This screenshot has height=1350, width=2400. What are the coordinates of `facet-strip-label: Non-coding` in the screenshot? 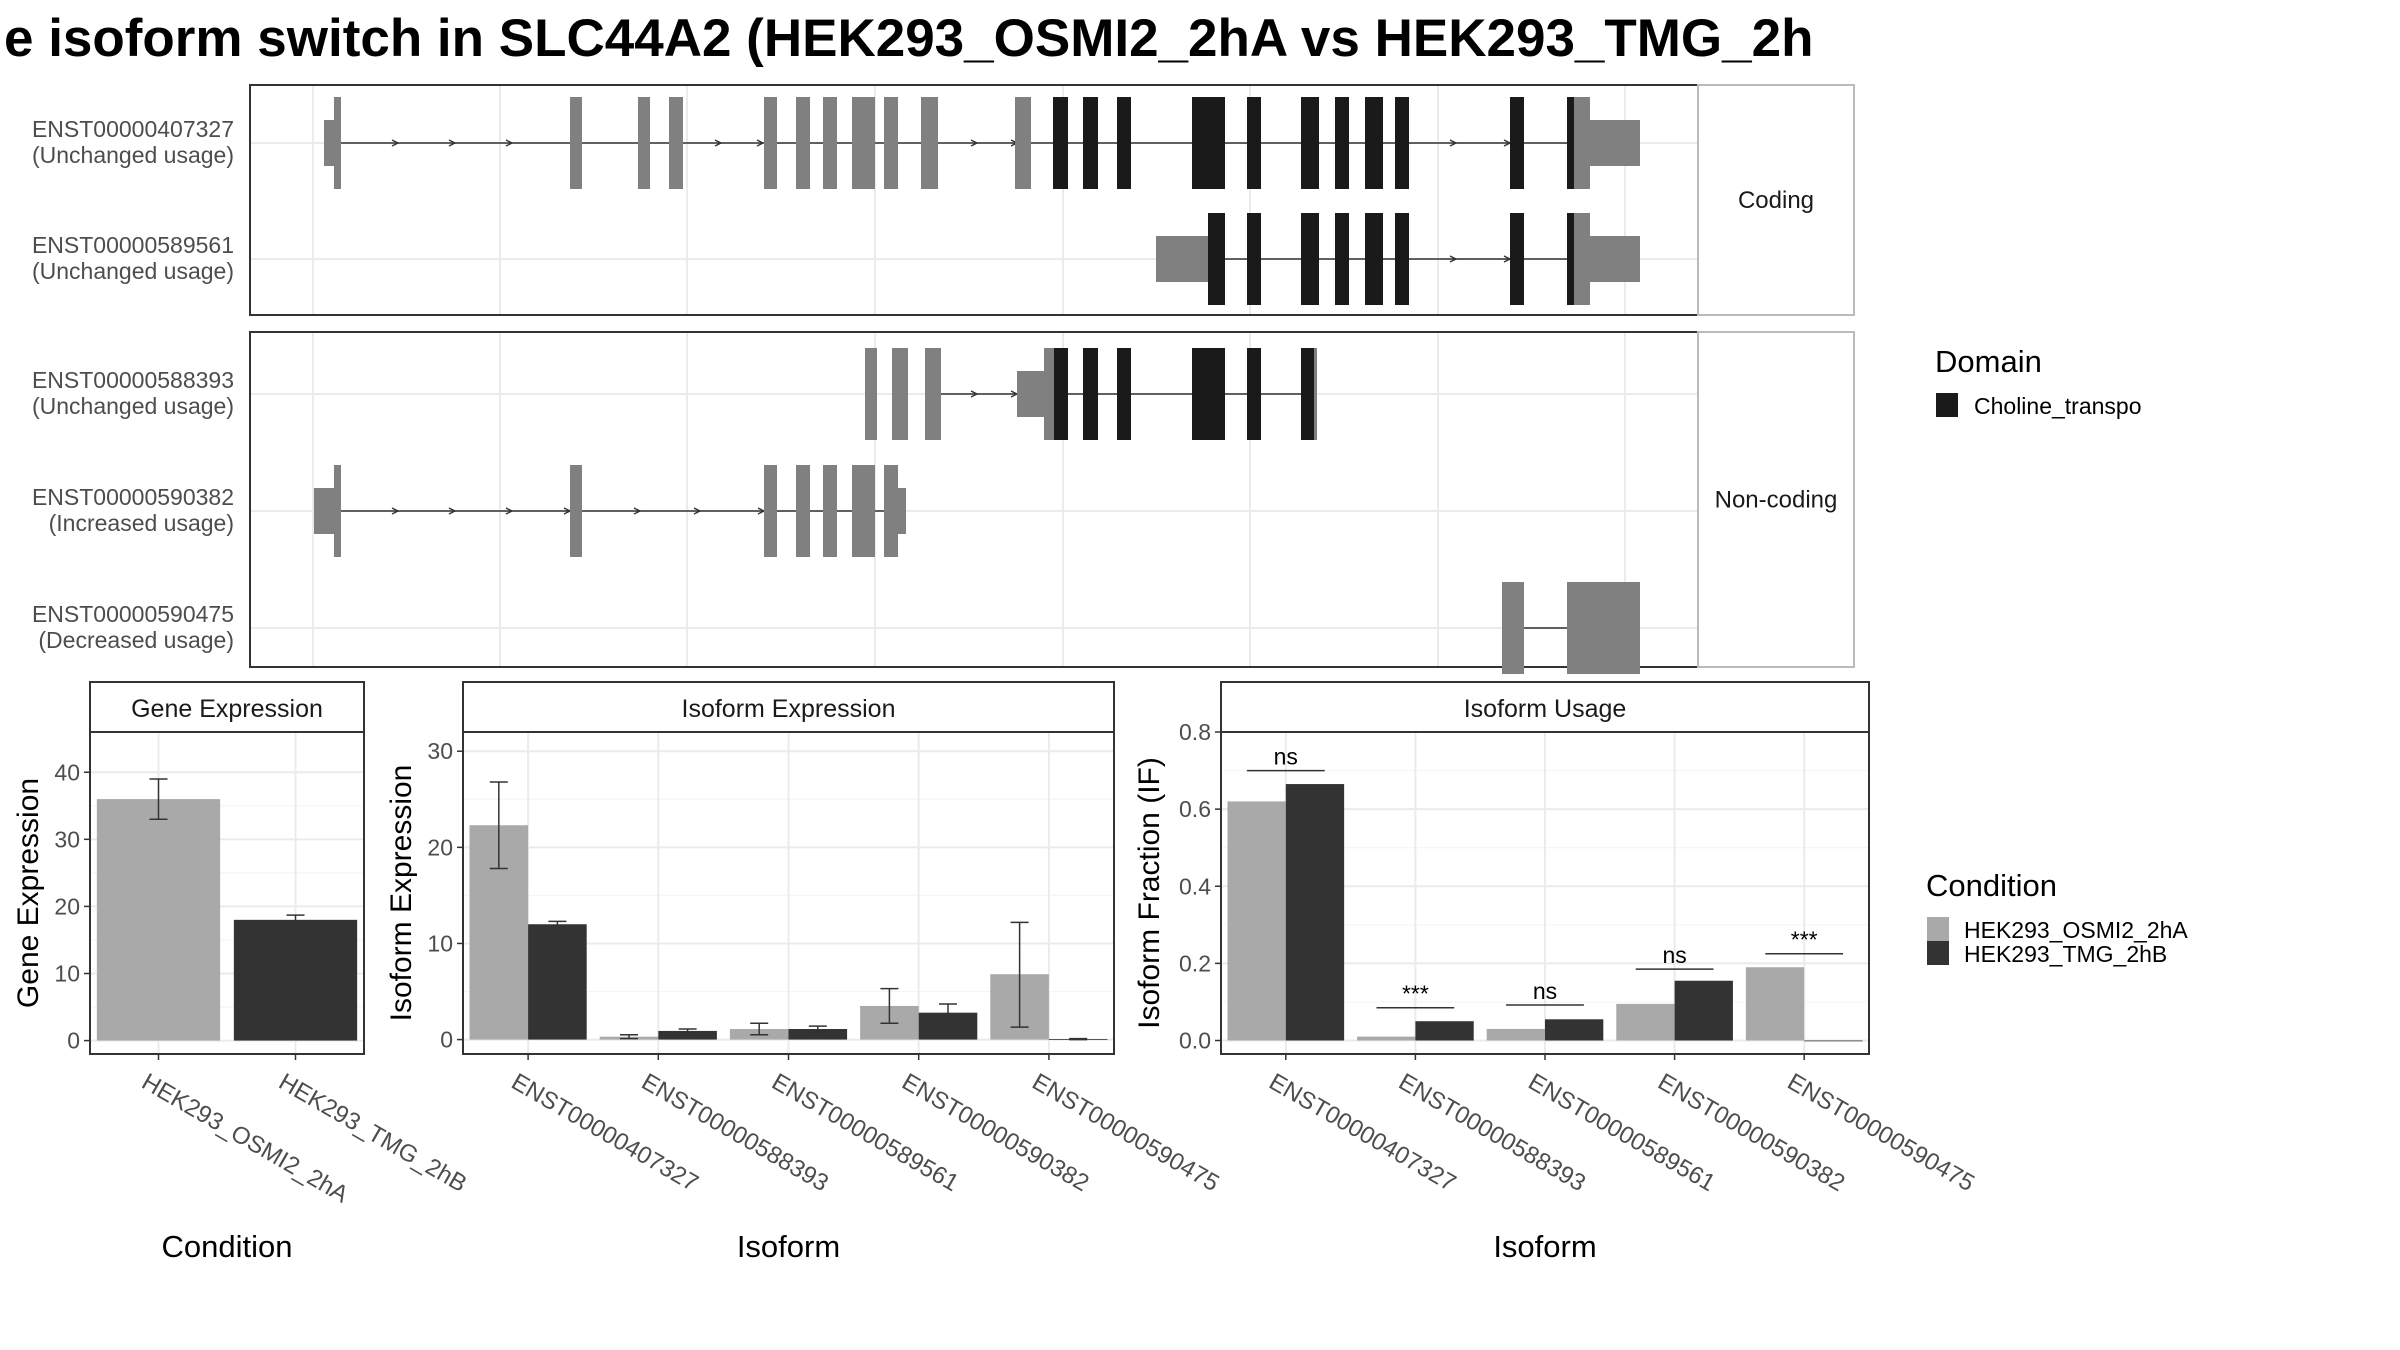 It's located at (1776, 500).